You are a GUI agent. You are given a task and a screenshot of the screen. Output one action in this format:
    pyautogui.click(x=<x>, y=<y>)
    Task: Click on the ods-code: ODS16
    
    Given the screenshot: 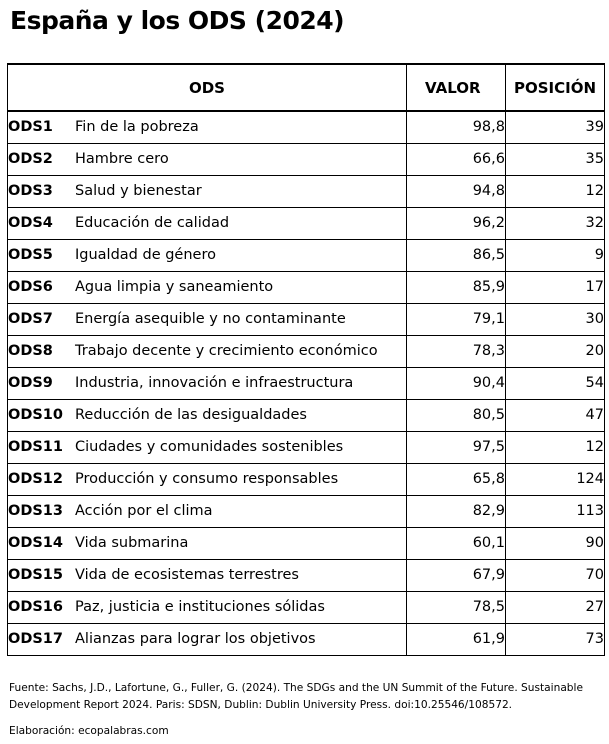 What is the action you would take?
    pyautogui.click(x=35, y=607)
    